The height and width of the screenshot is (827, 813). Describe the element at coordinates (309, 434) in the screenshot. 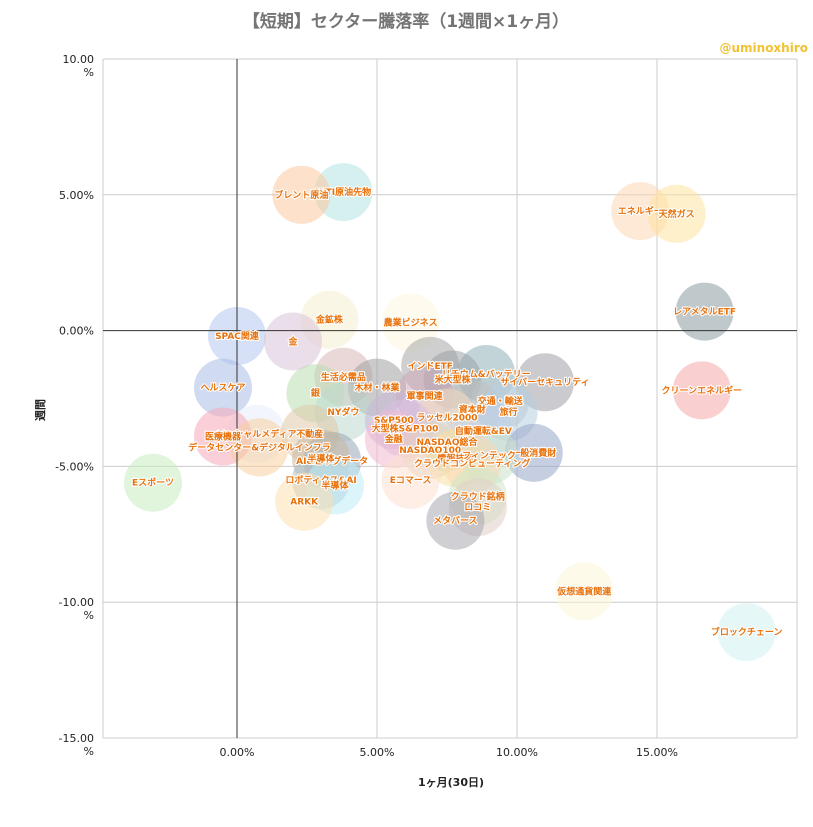

I see `bubble-label: 不動産` at that location.